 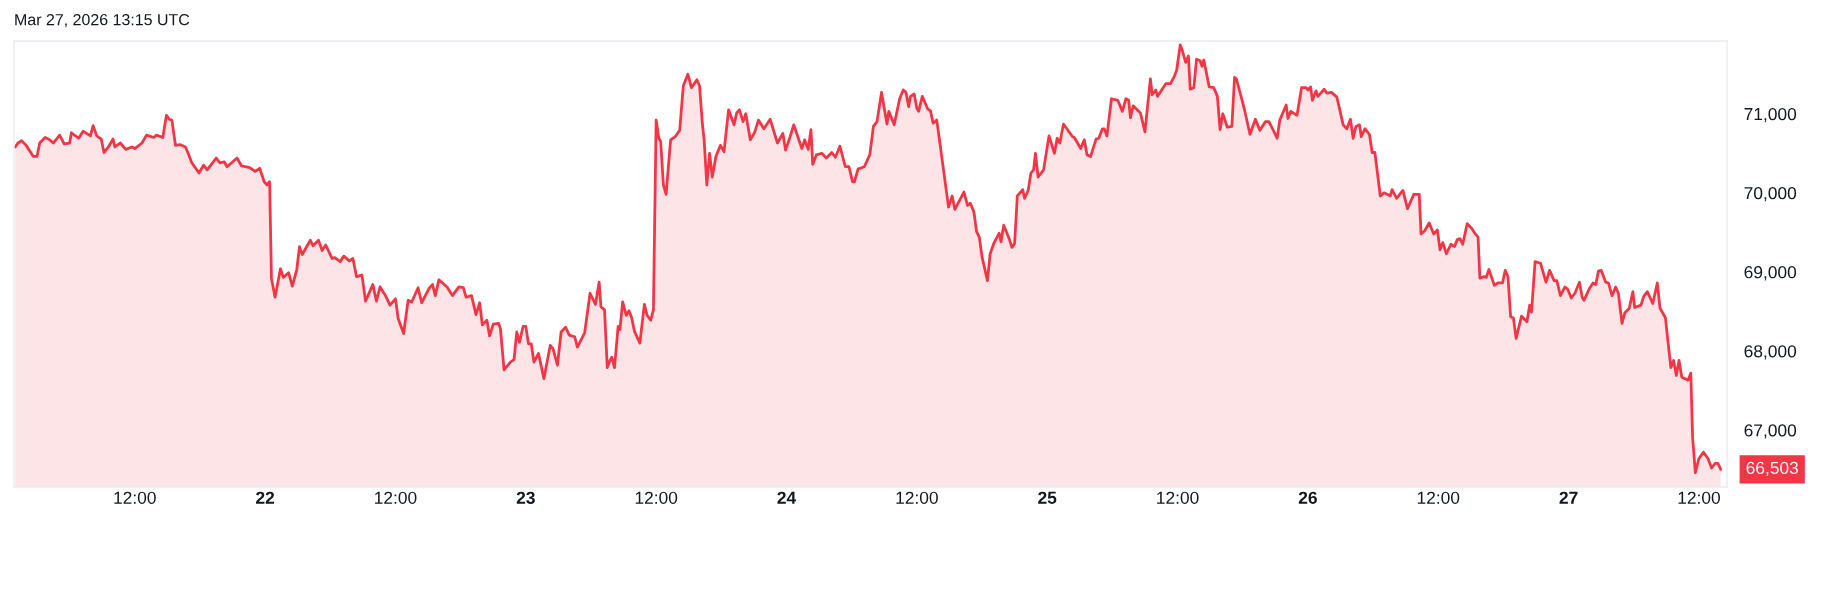 I want to click on y-tick-label: 67,000, so click(x=1770, y=431).